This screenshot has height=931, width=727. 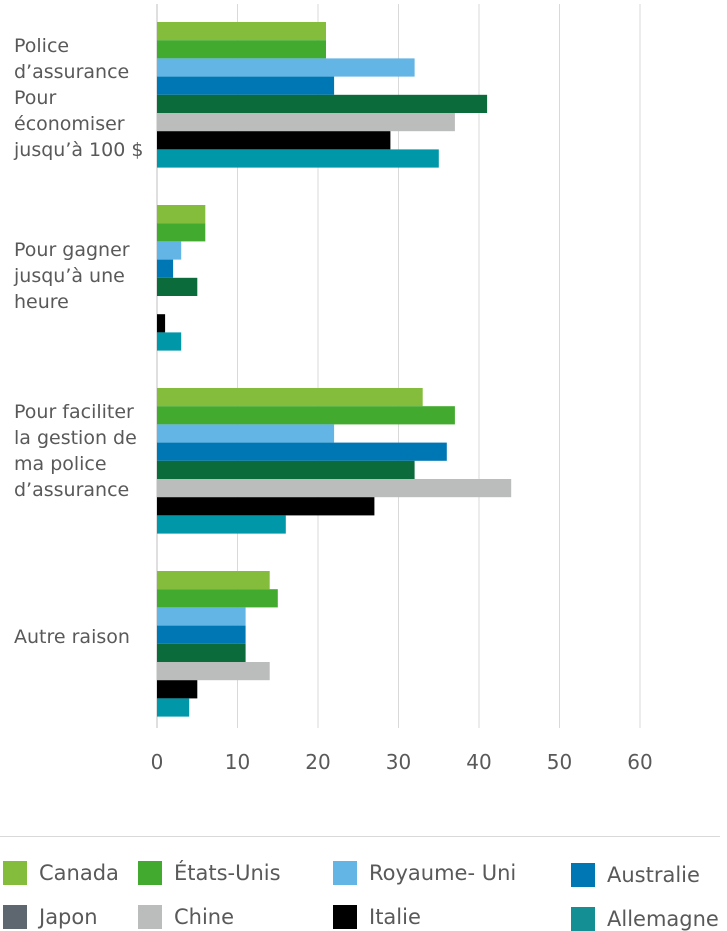 I want to click on legend-label: Allemagne, so click(x=663, y=919).